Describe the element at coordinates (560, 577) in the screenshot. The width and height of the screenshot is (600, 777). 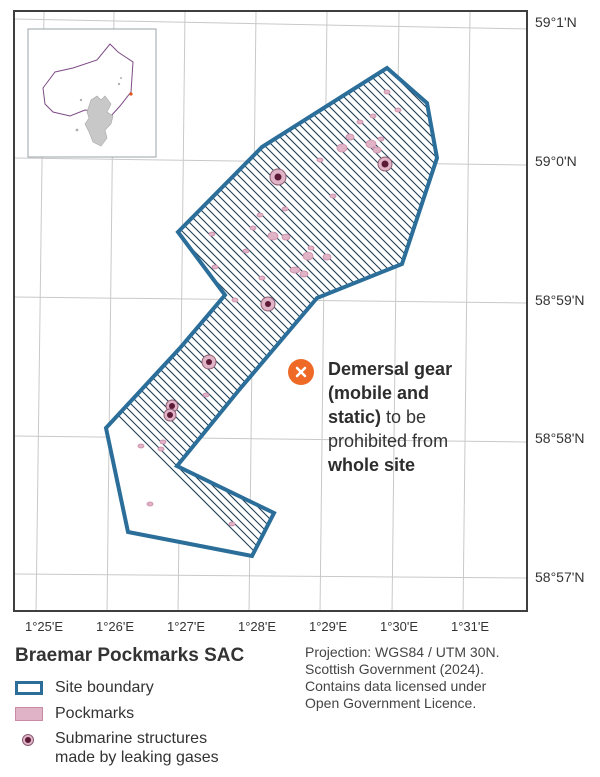
I see `lat-label: 58°57'N` at that location.